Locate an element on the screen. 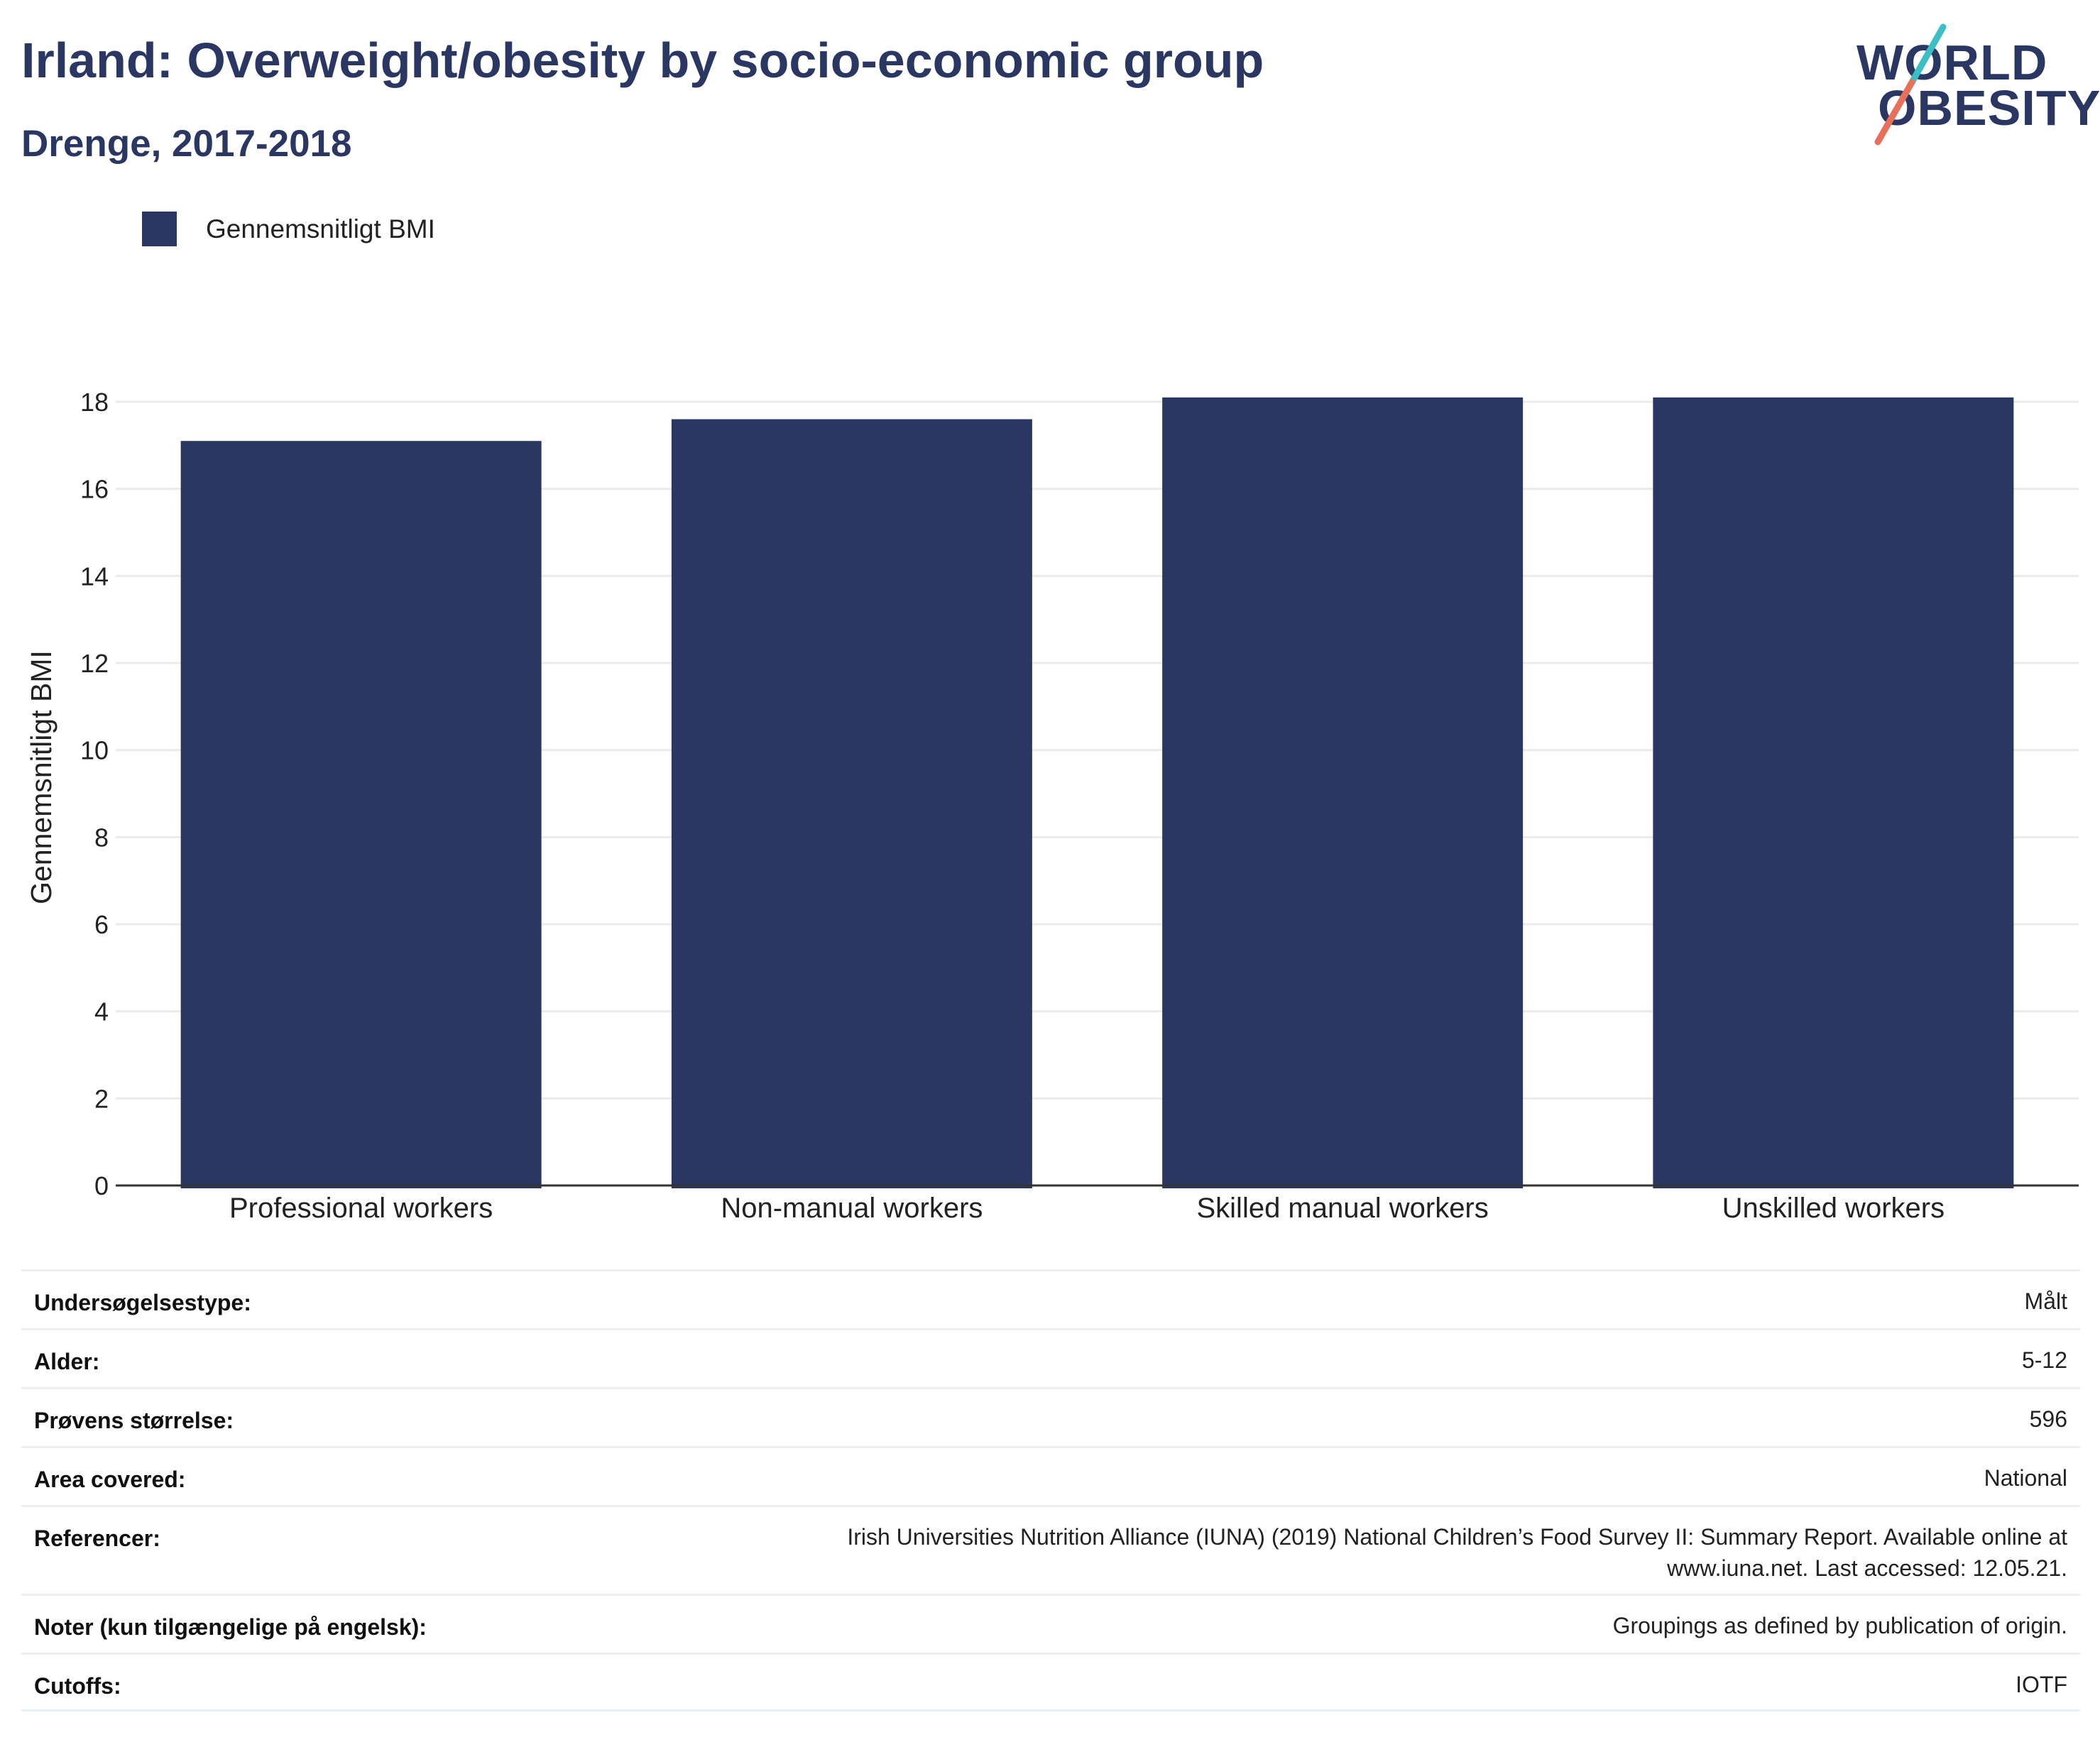 This screenshot has width=2100, height=1747. y-tick-label: 4 is located at coordinates (101, 1011).